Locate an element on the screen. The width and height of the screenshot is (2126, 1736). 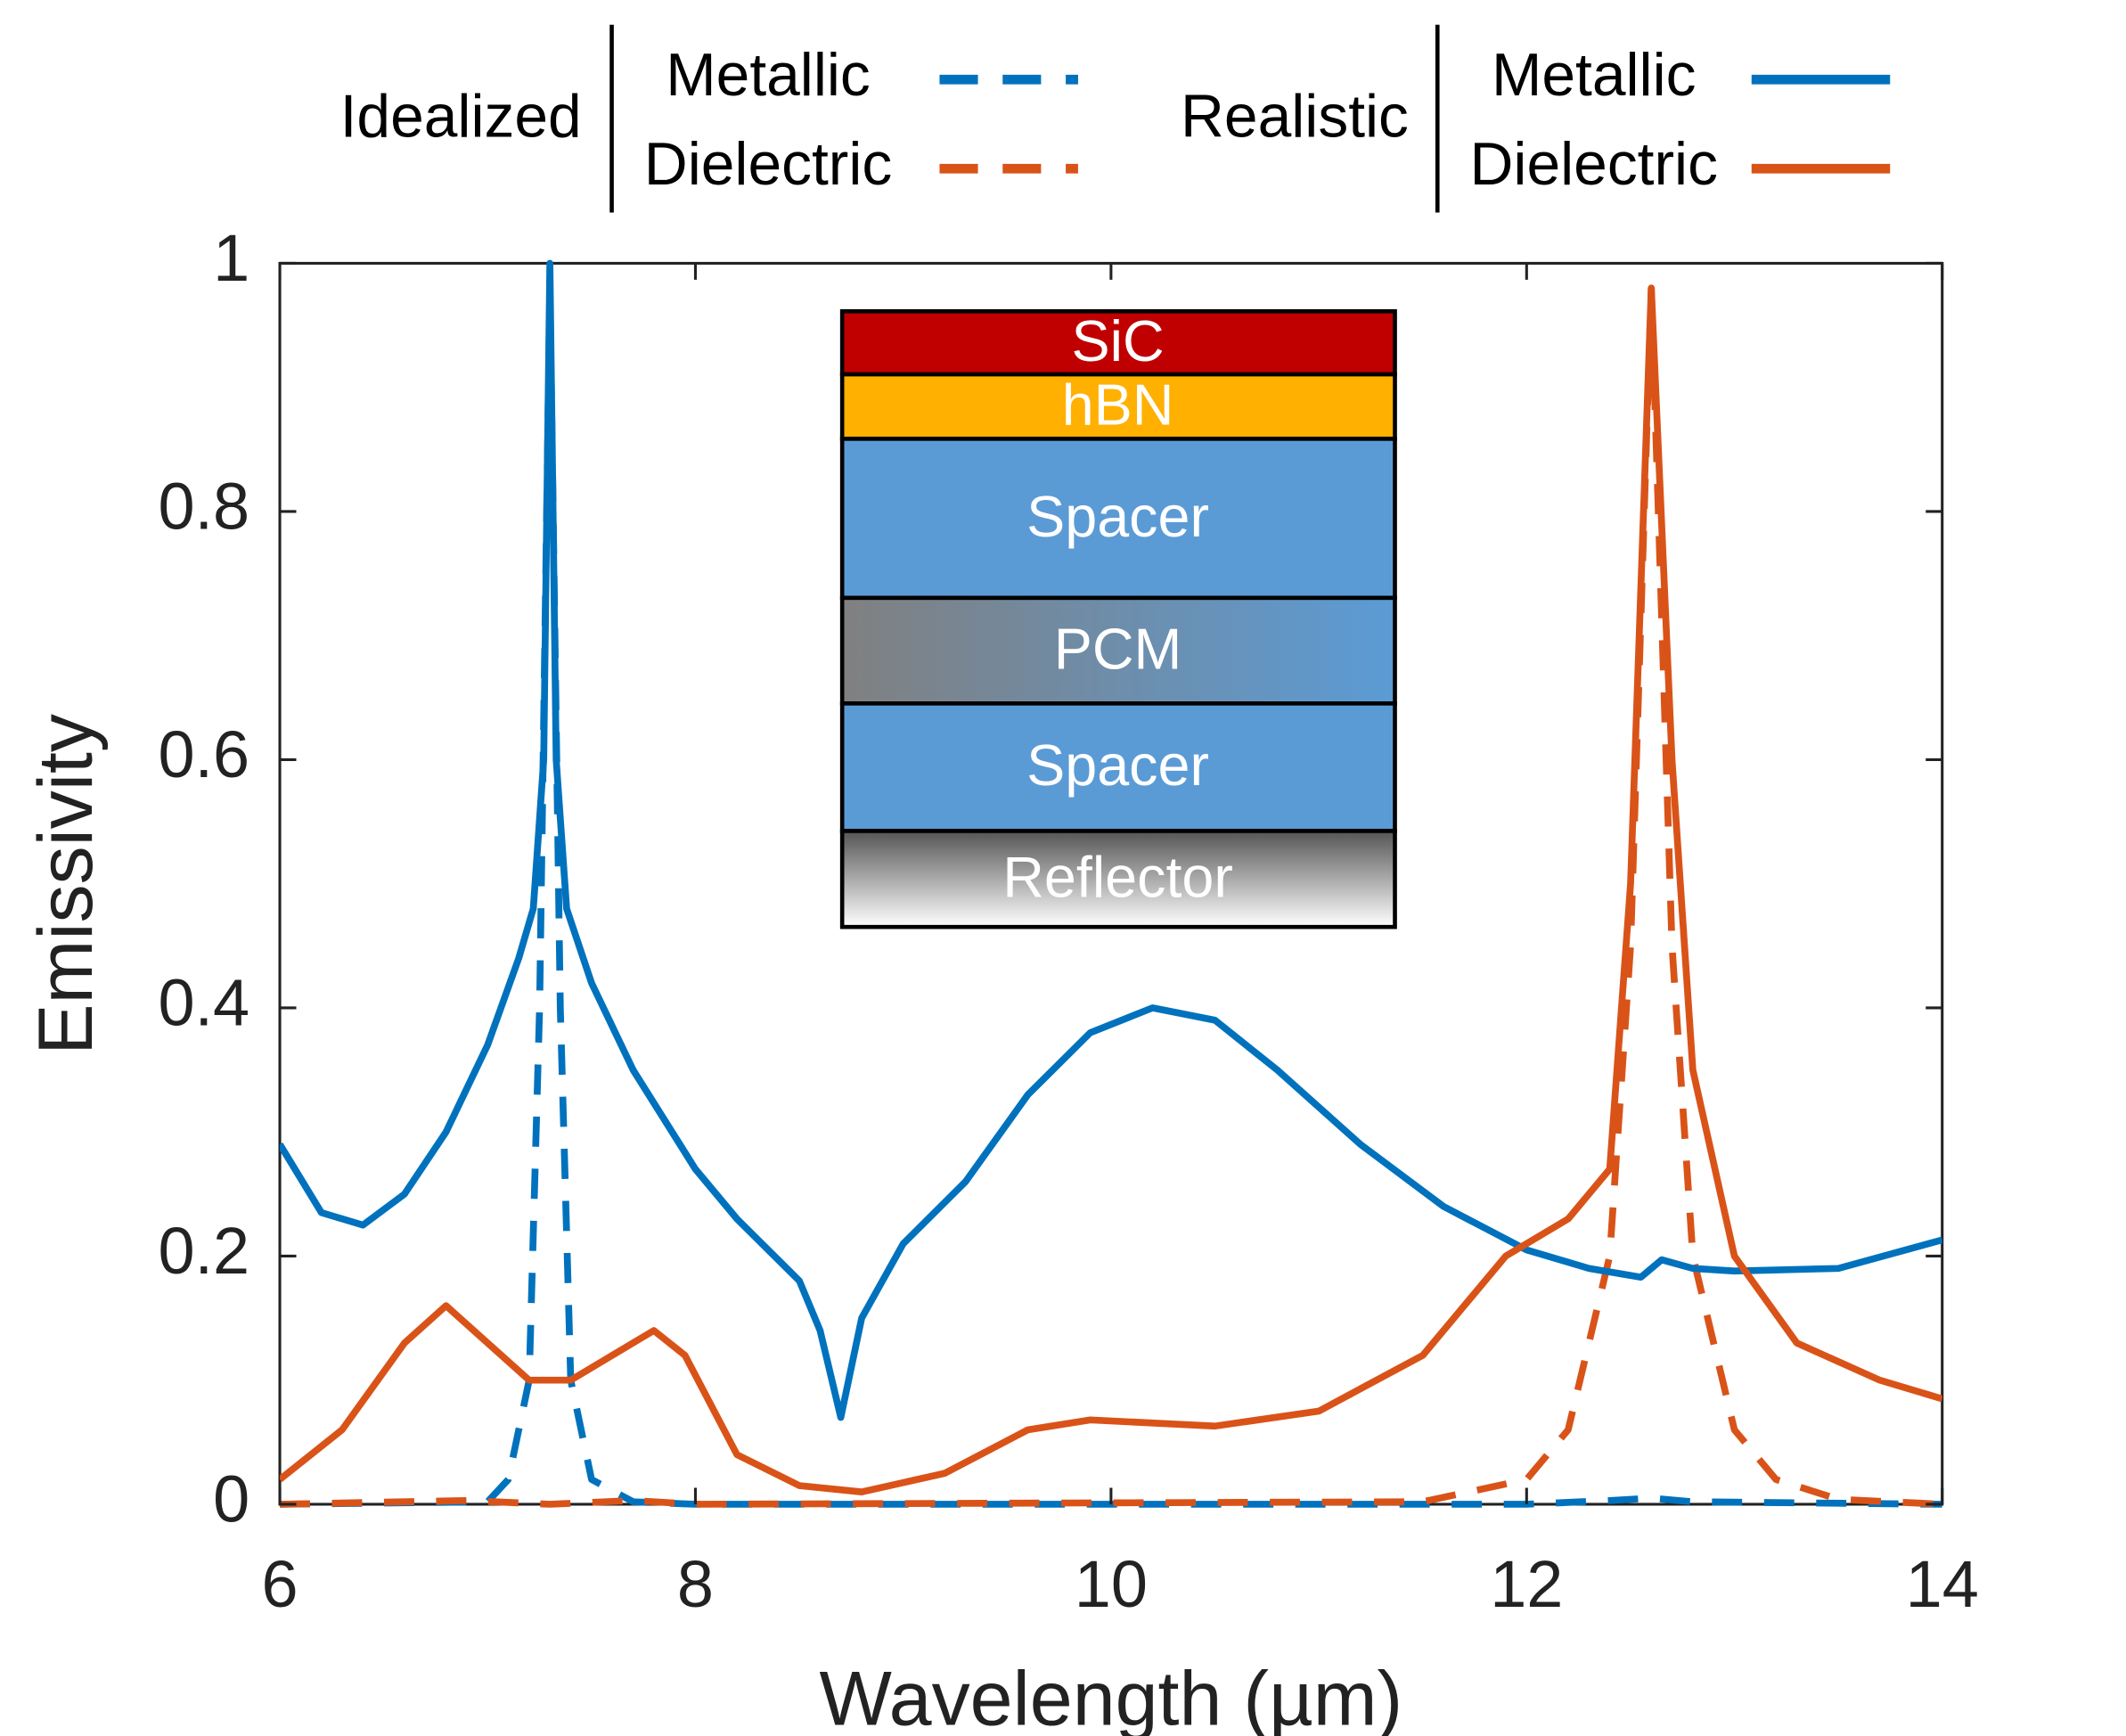
inset-layer-label: PCM is located at coordinates (1118, 648).